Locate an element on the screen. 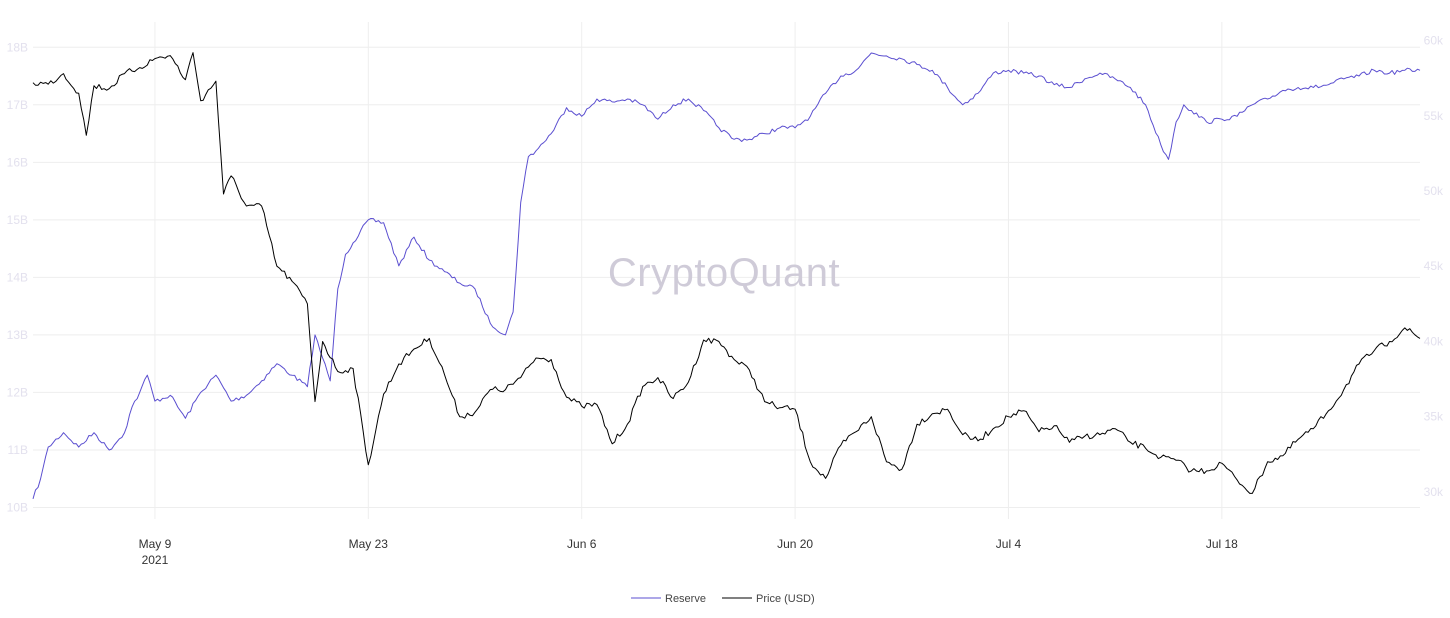 The image size is (1450, 618). y-right-tick-label: 60k is located at coordinates (1434, 41).